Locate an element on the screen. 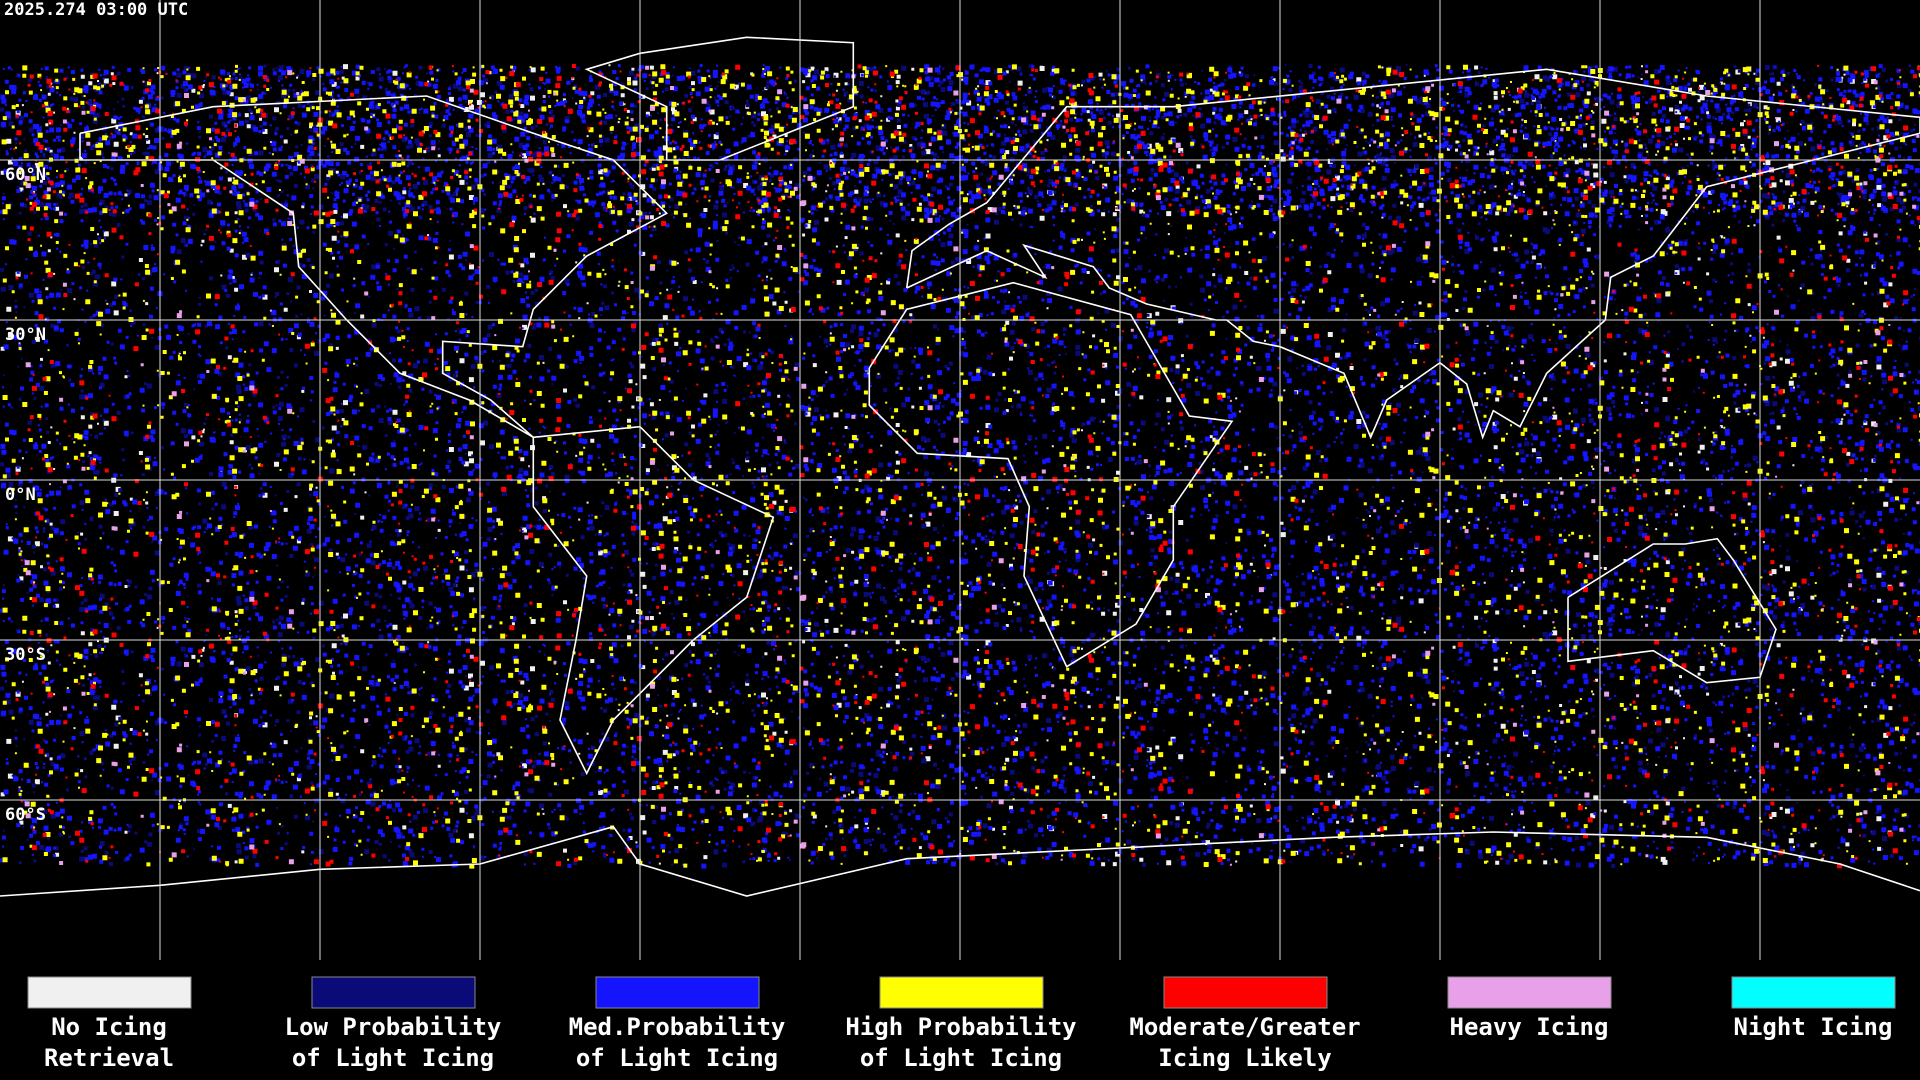 This screenshot has height=1080, width=1920. legend-label: Heavy Icing is located at coordinates (1529, 1027).